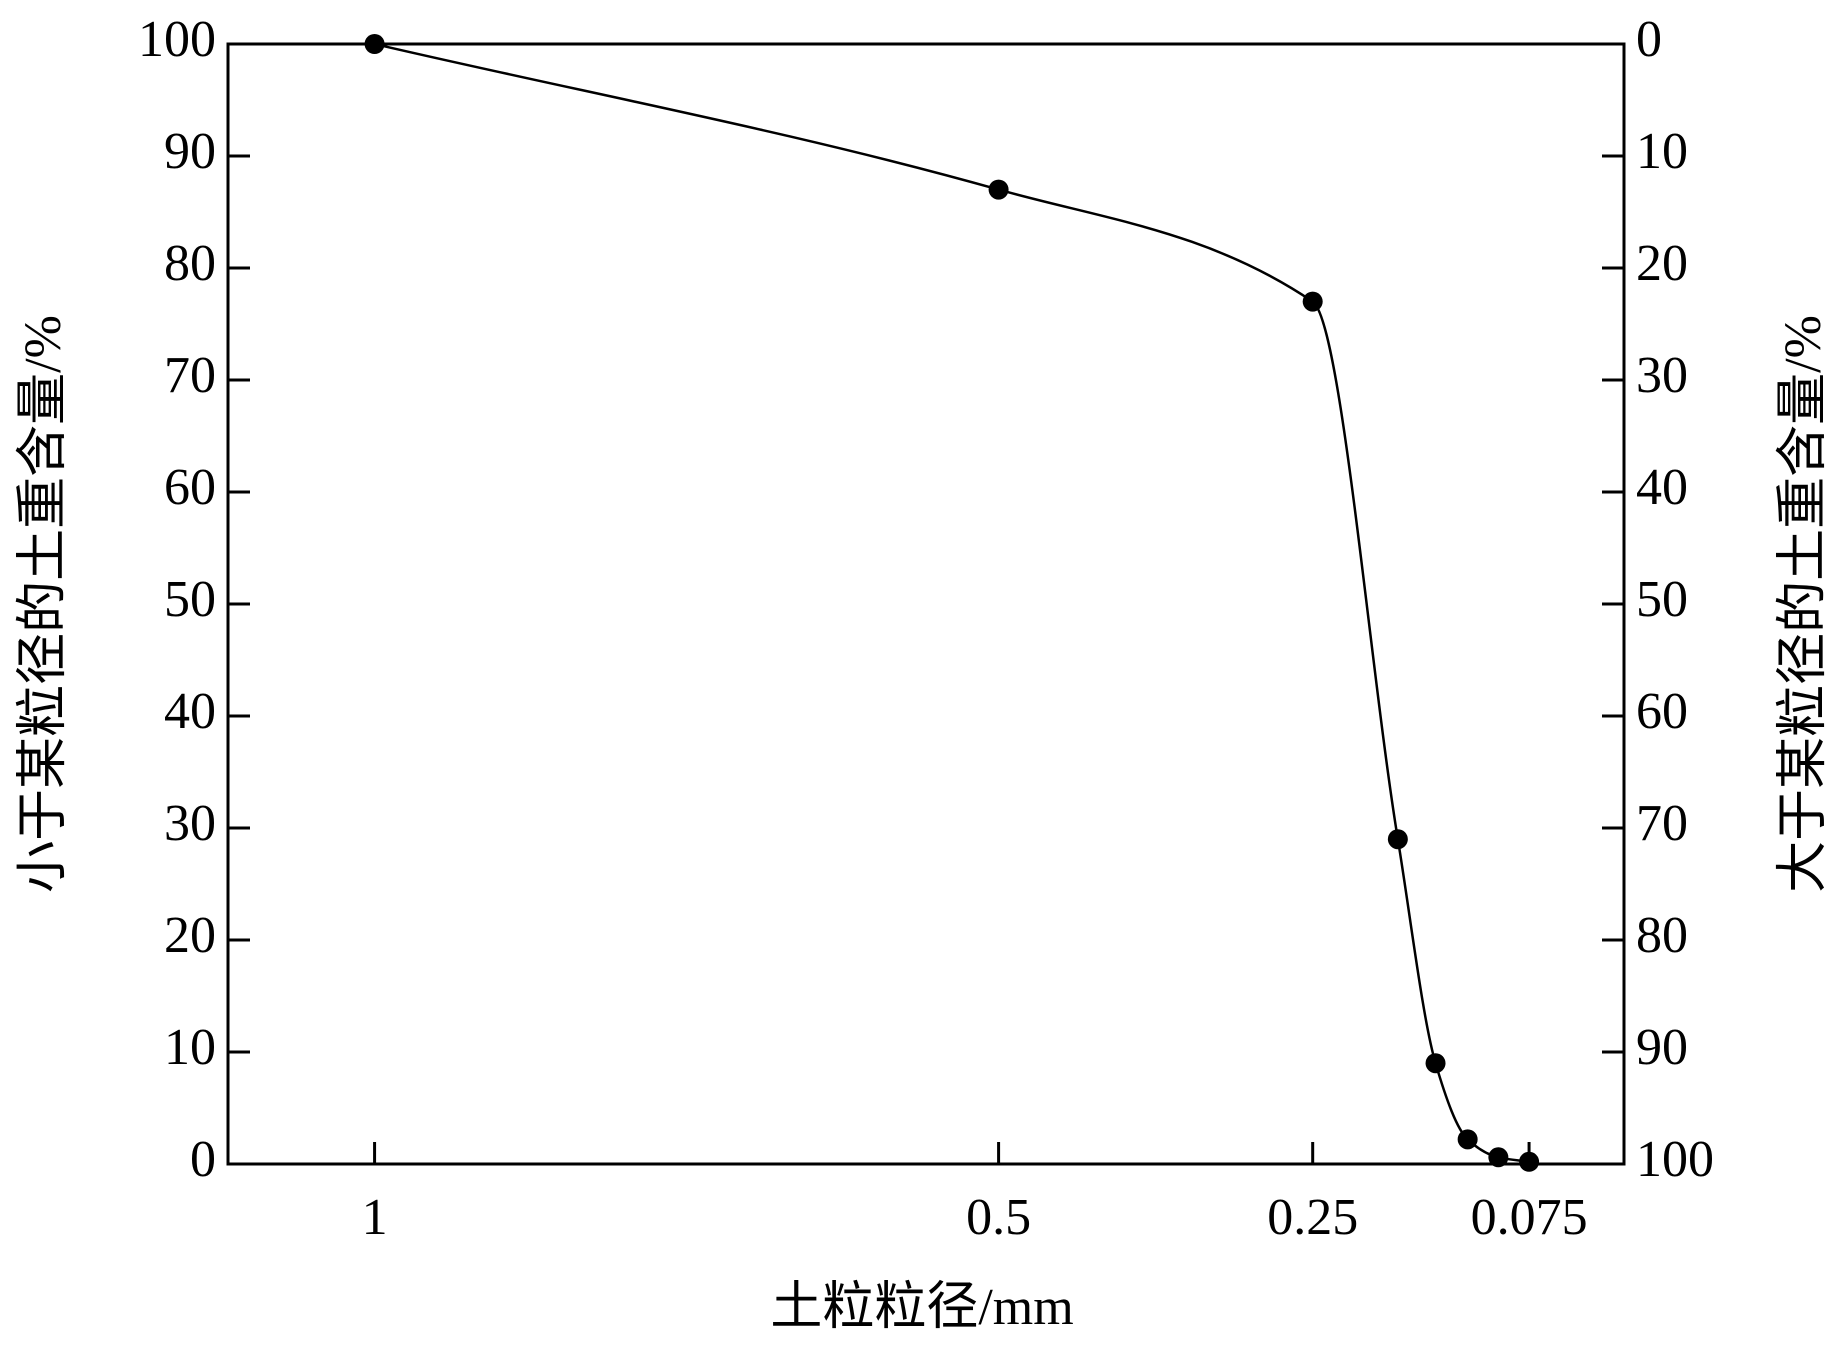 This screenshot has width=1843, height=1346. I want to click on y2-tick-label: 20, so click(1662, 263).